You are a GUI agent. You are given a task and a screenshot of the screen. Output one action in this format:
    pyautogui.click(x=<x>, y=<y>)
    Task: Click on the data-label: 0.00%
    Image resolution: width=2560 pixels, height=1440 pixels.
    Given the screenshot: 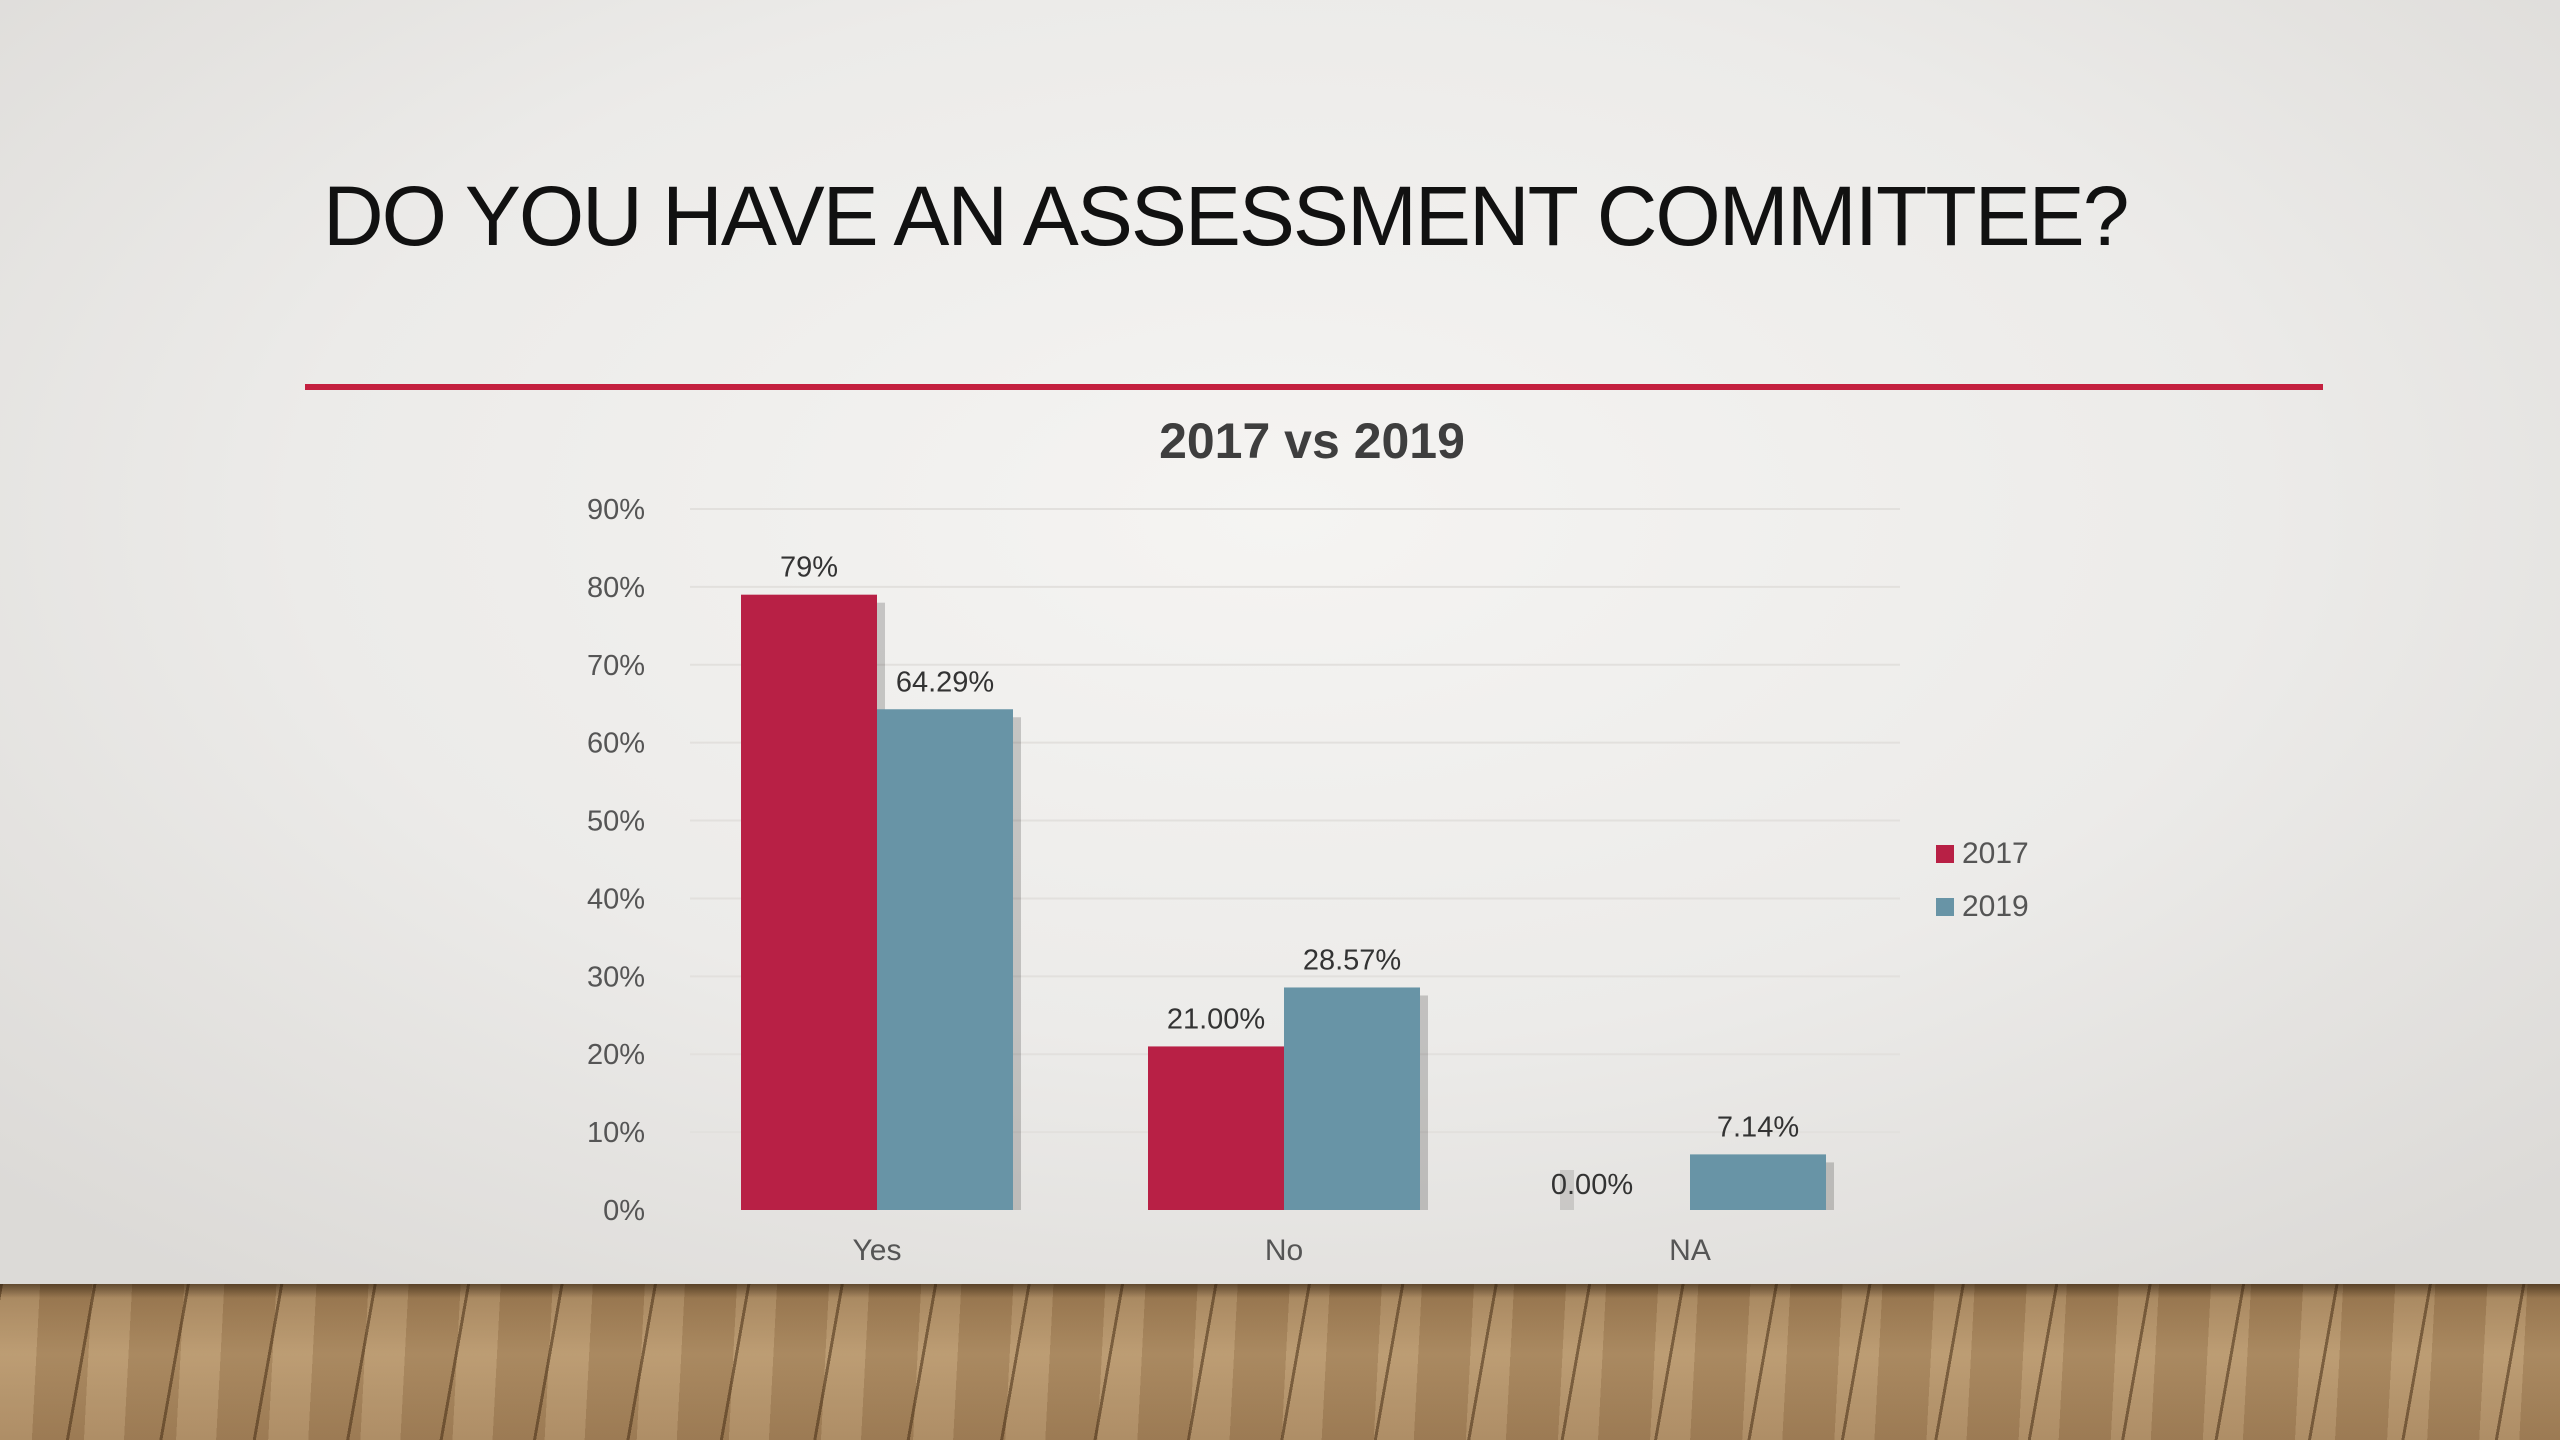 What is the action you would take?
    pyautogui.click(x=1592, y=1185)
    